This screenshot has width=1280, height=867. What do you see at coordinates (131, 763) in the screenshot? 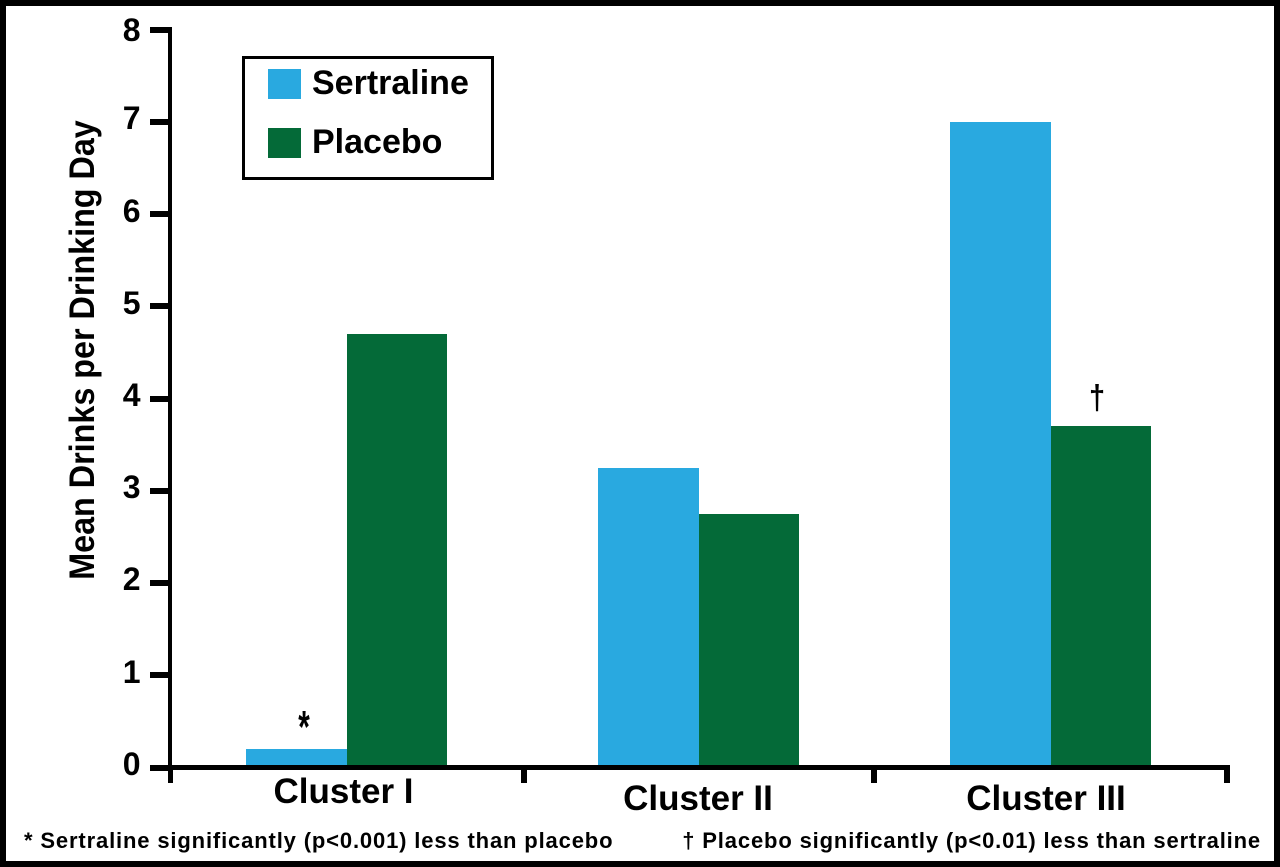
I see `y-tick-label-0: 0` at bounding box center [131, 763].